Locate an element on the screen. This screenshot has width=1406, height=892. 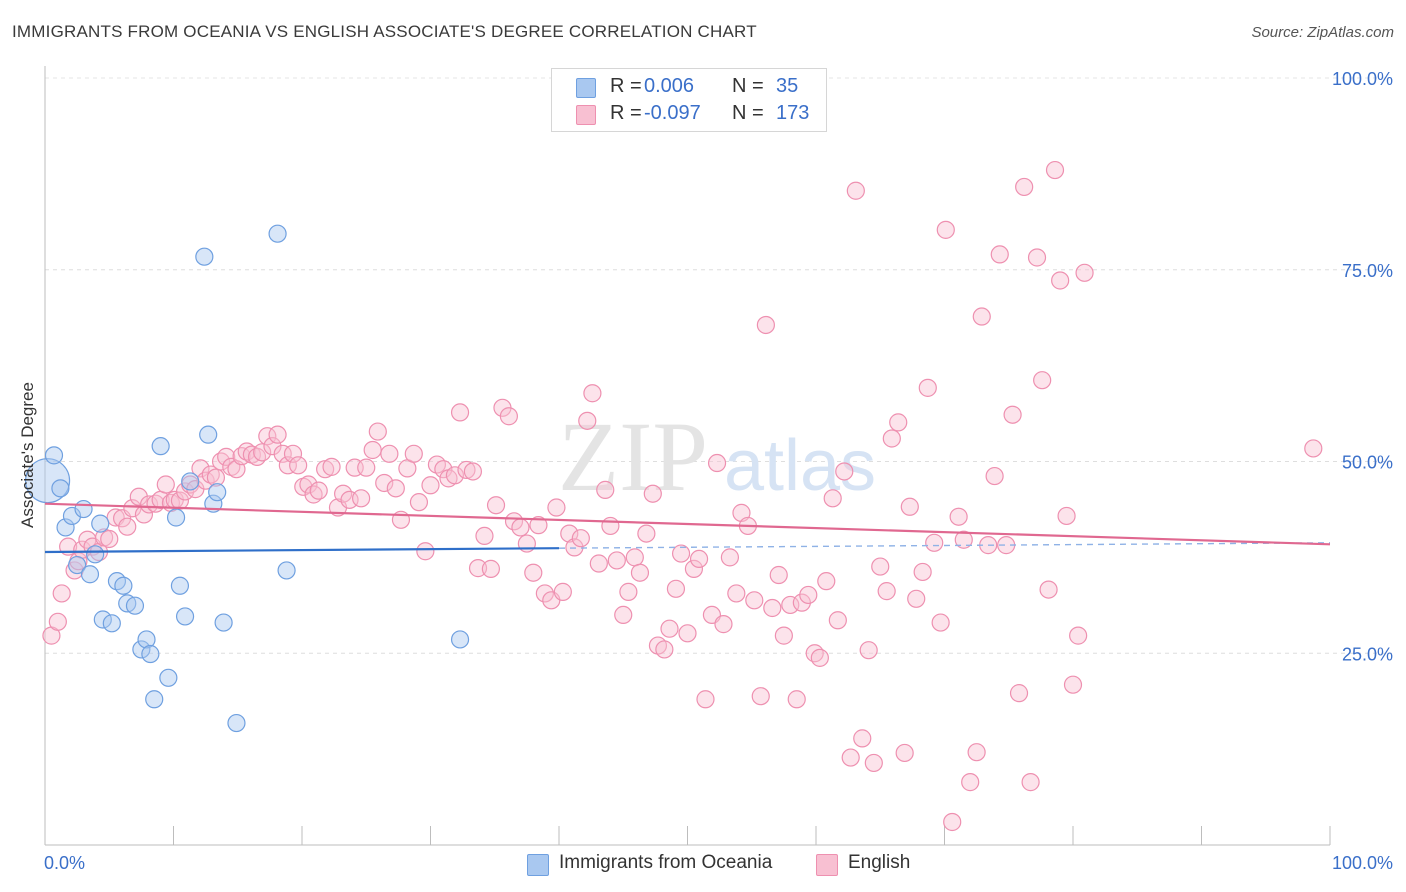
legend-label-english: English is located at coordinates (879, 862).